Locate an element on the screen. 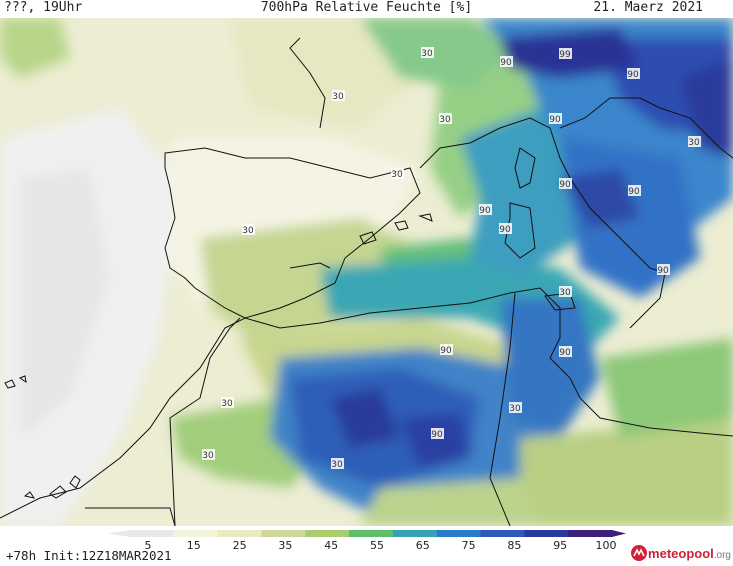 This screenshot has width=733, height=566. colorbar-arrow-left is located at coordinates (119, 533).